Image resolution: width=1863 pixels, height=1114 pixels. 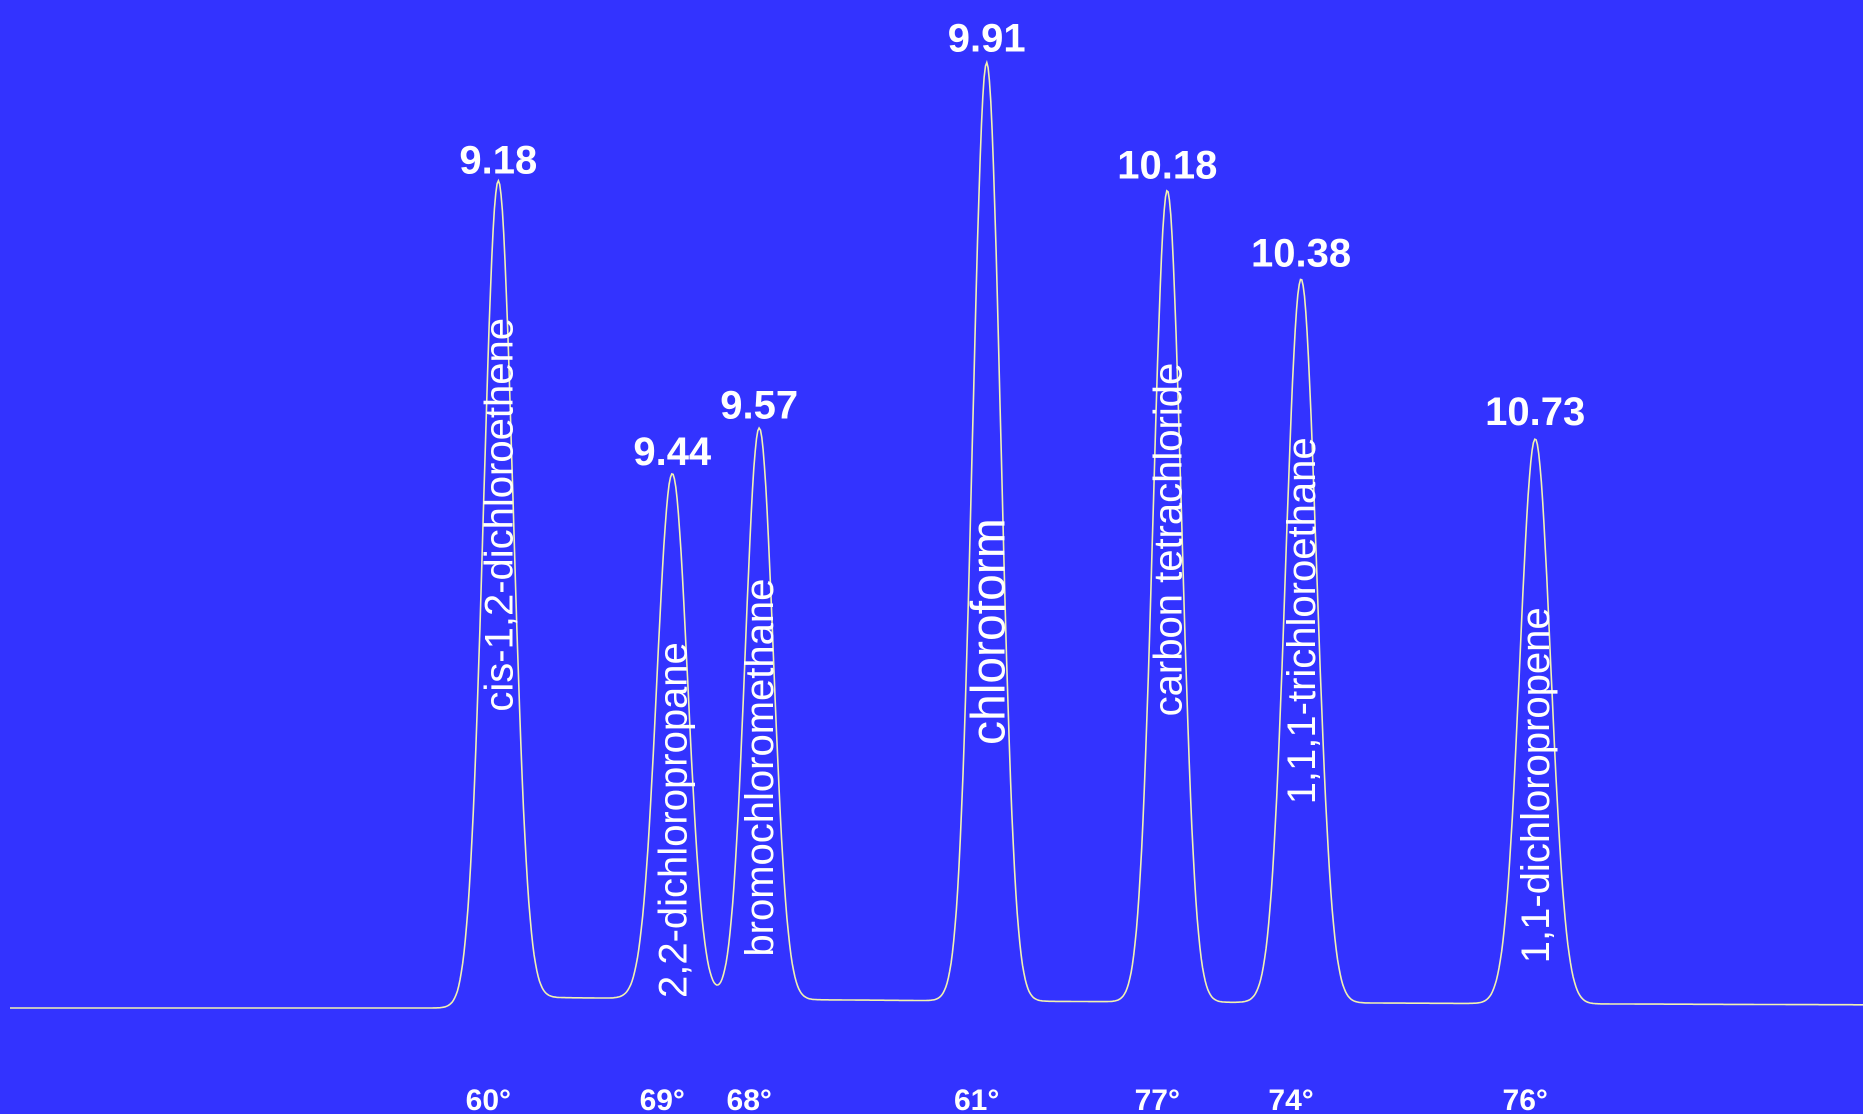 I want to click on boiling-point-label: 74°, so click(x=1290, y=1099).